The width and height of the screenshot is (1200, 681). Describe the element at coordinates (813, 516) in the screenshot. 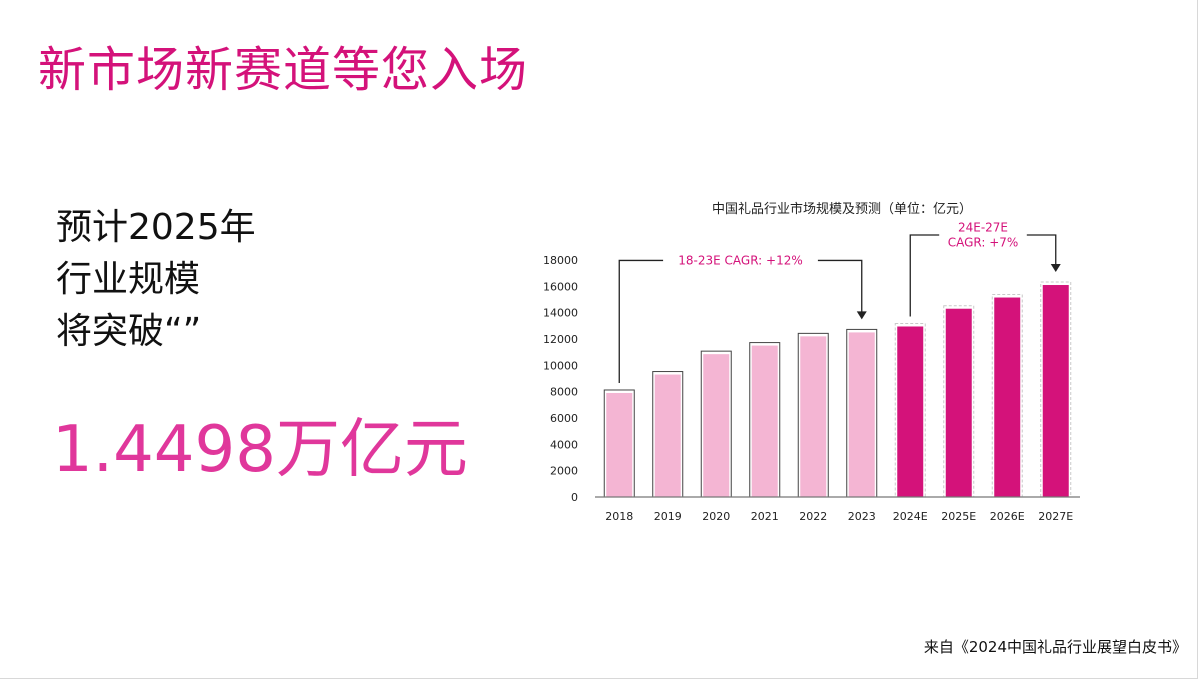

I see `x-tick-label: 2022` at that location.